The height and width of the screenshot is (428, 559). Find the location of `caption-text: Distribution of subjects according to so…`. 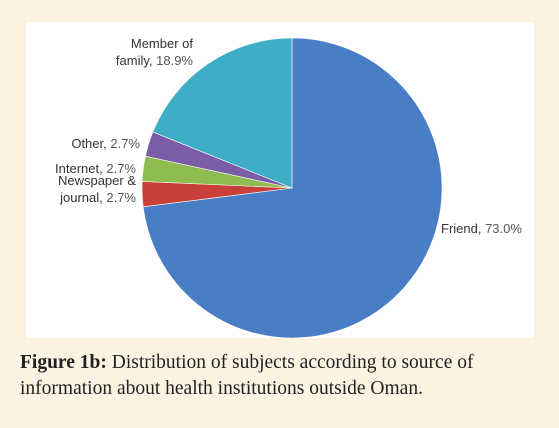

caption-text: Distribution of subjects according to so… is located at coordinates (247, 375).